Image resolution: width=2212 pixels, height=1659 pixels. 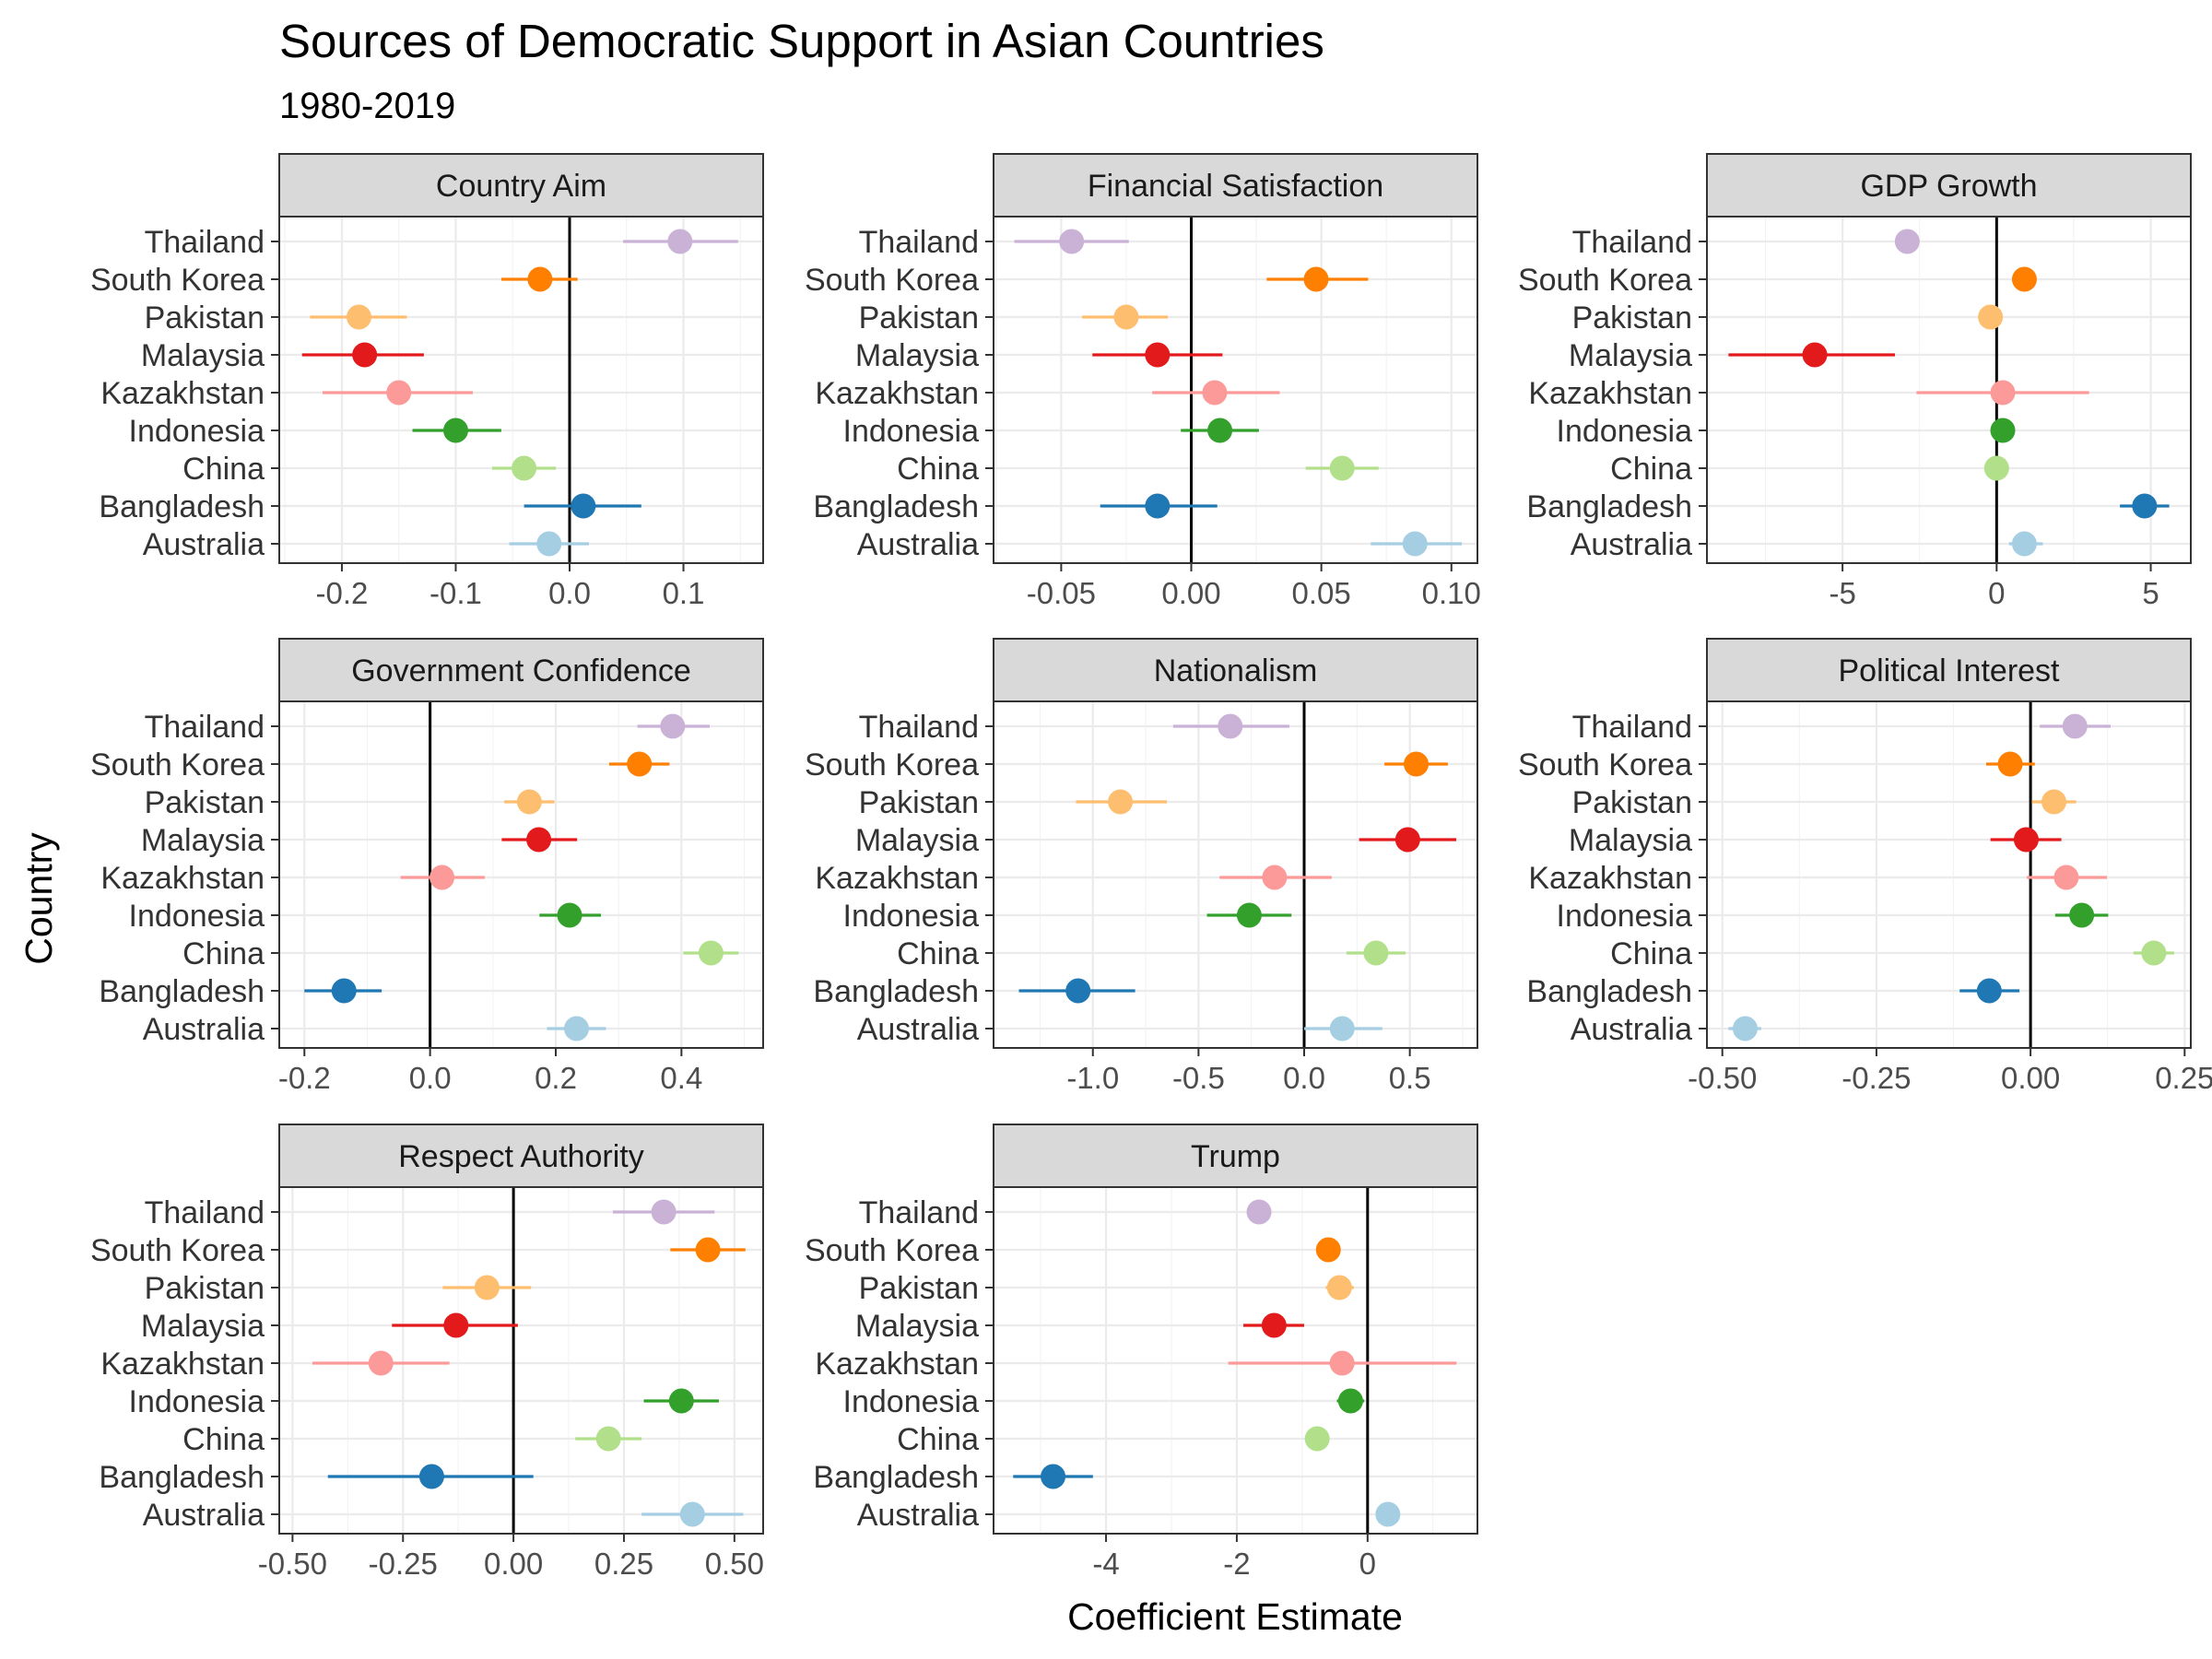 I want to click on facet-strip-label: Country Aim, so click(x=521, y=186).